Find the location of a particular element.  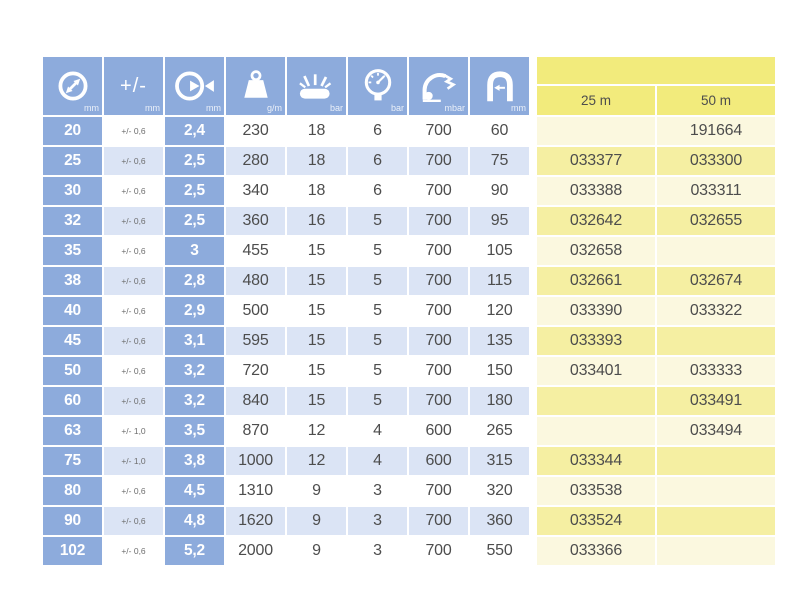

wall-thickness-icon is located at coordinates (195, 86).